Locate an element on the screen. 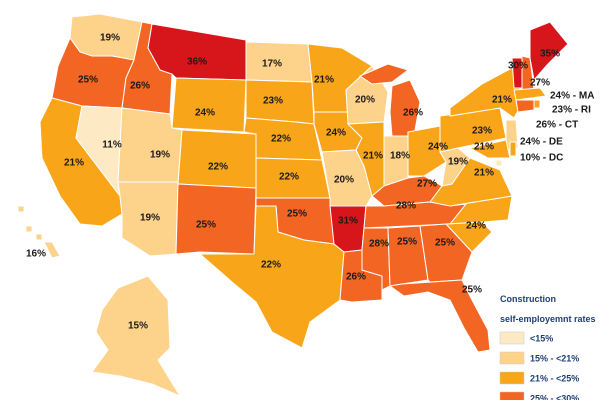 This screenshot has height=400, width=600. legend-title-line1: Construction is located at coordinates (528, 299).